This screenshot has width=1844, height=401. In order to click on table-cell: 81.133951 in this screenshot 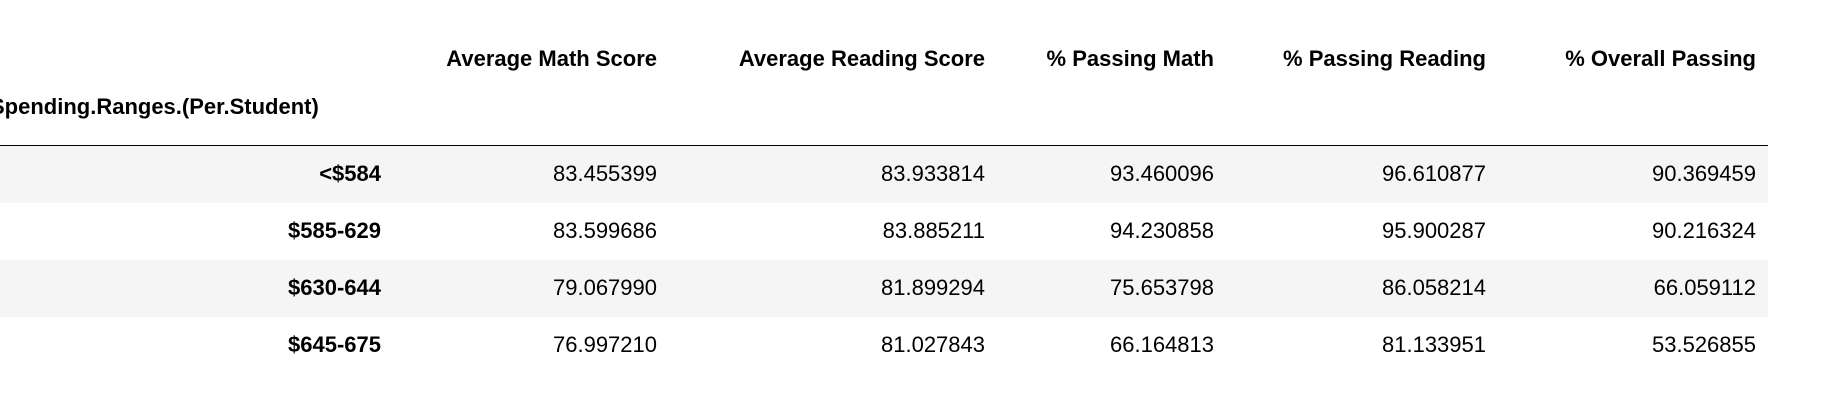, I will do `click(1434, 344)`.